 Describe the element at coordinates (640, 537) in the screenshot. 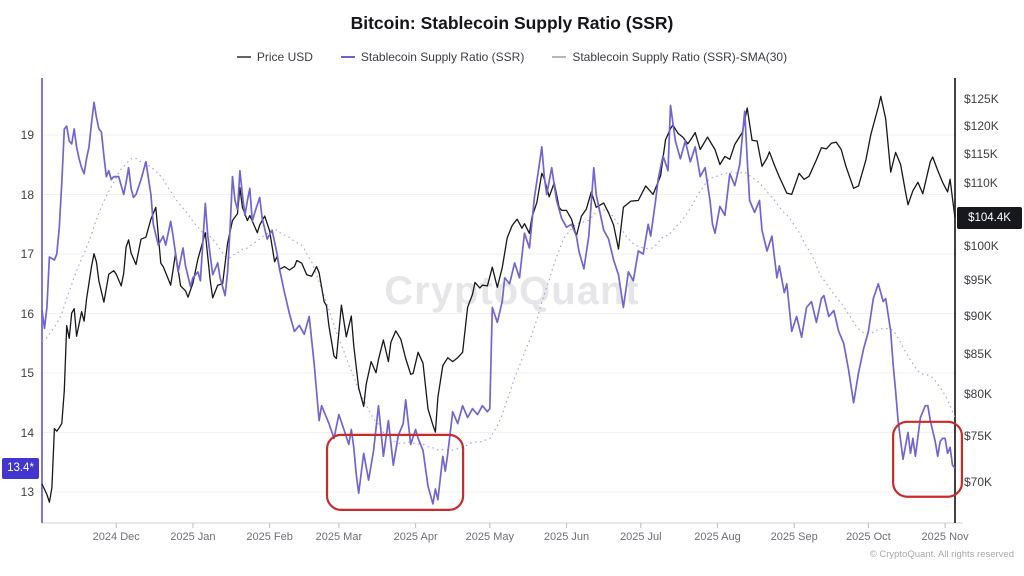

I see `x-axis-month-label: 2025 Jul` at that location.